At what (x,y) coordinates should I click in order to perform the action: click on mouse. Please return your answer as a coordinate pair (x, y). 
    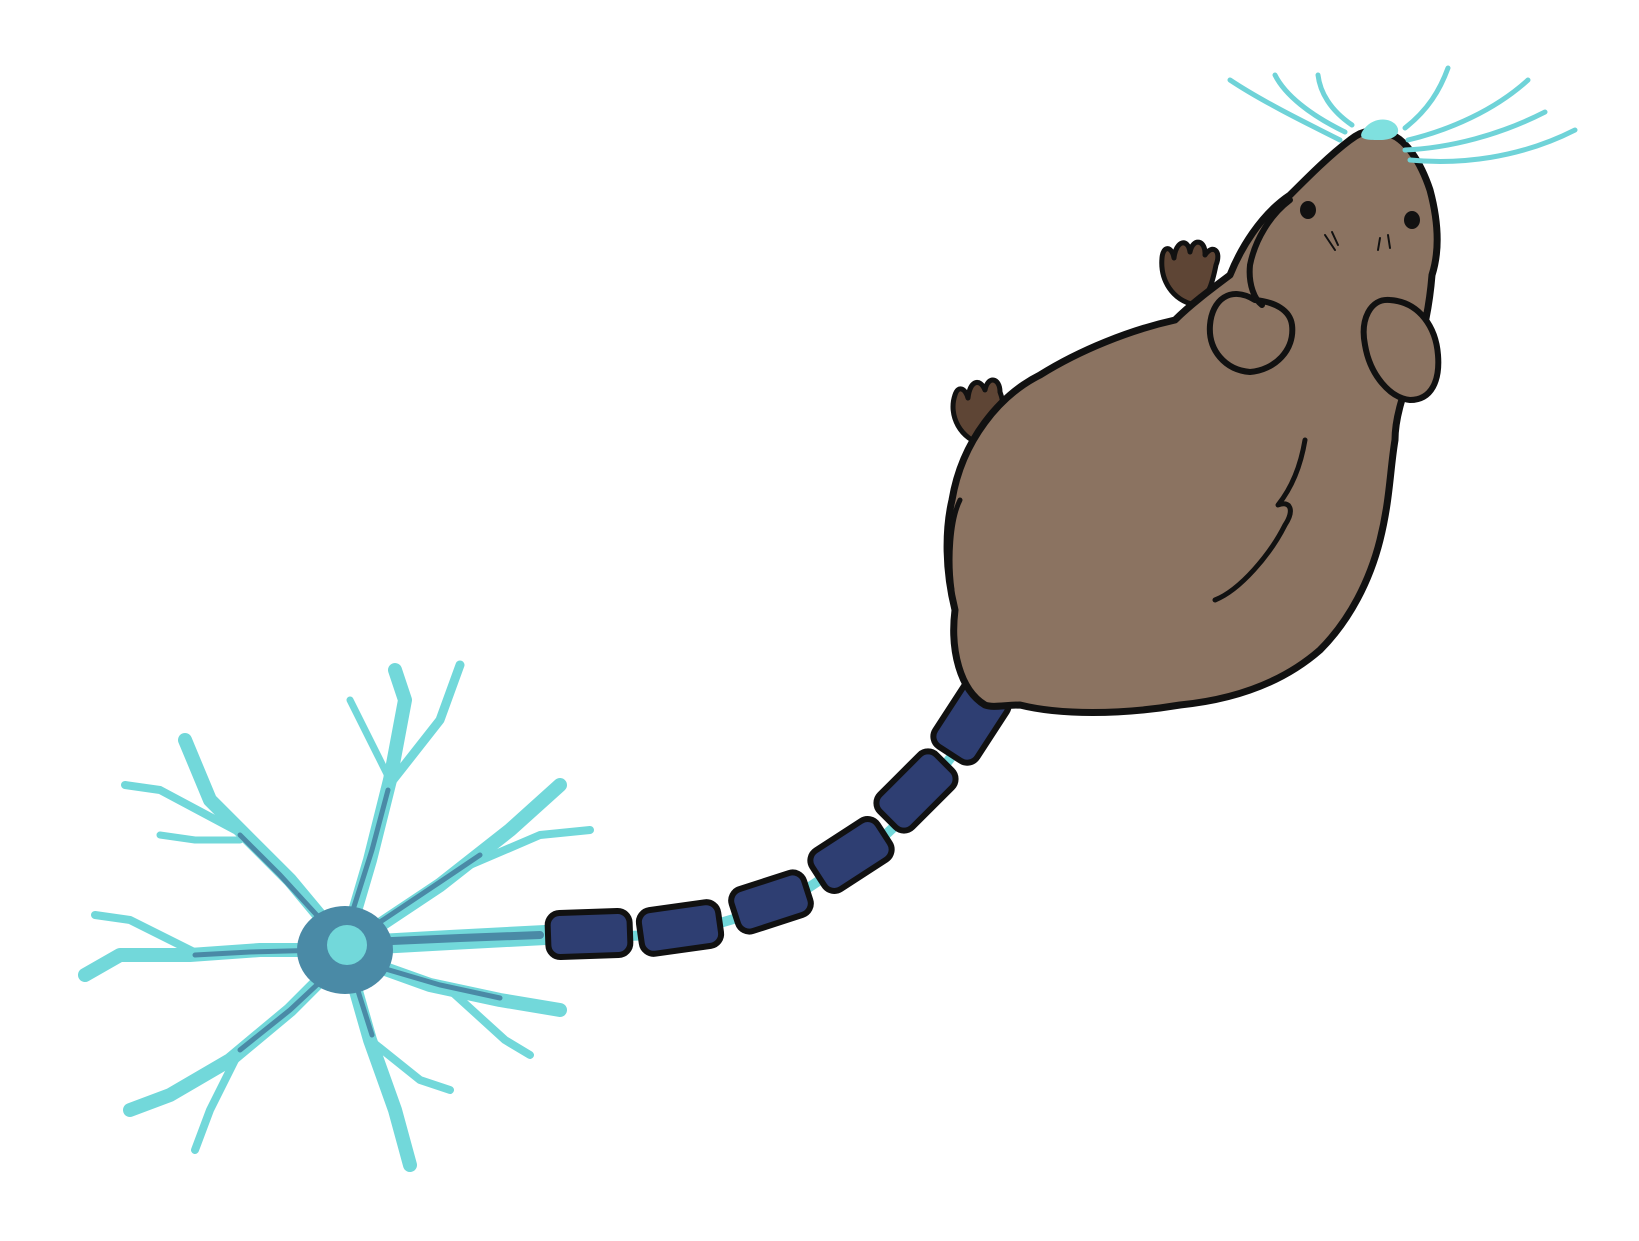
    Looking at the image, I should click on (1192, 417).